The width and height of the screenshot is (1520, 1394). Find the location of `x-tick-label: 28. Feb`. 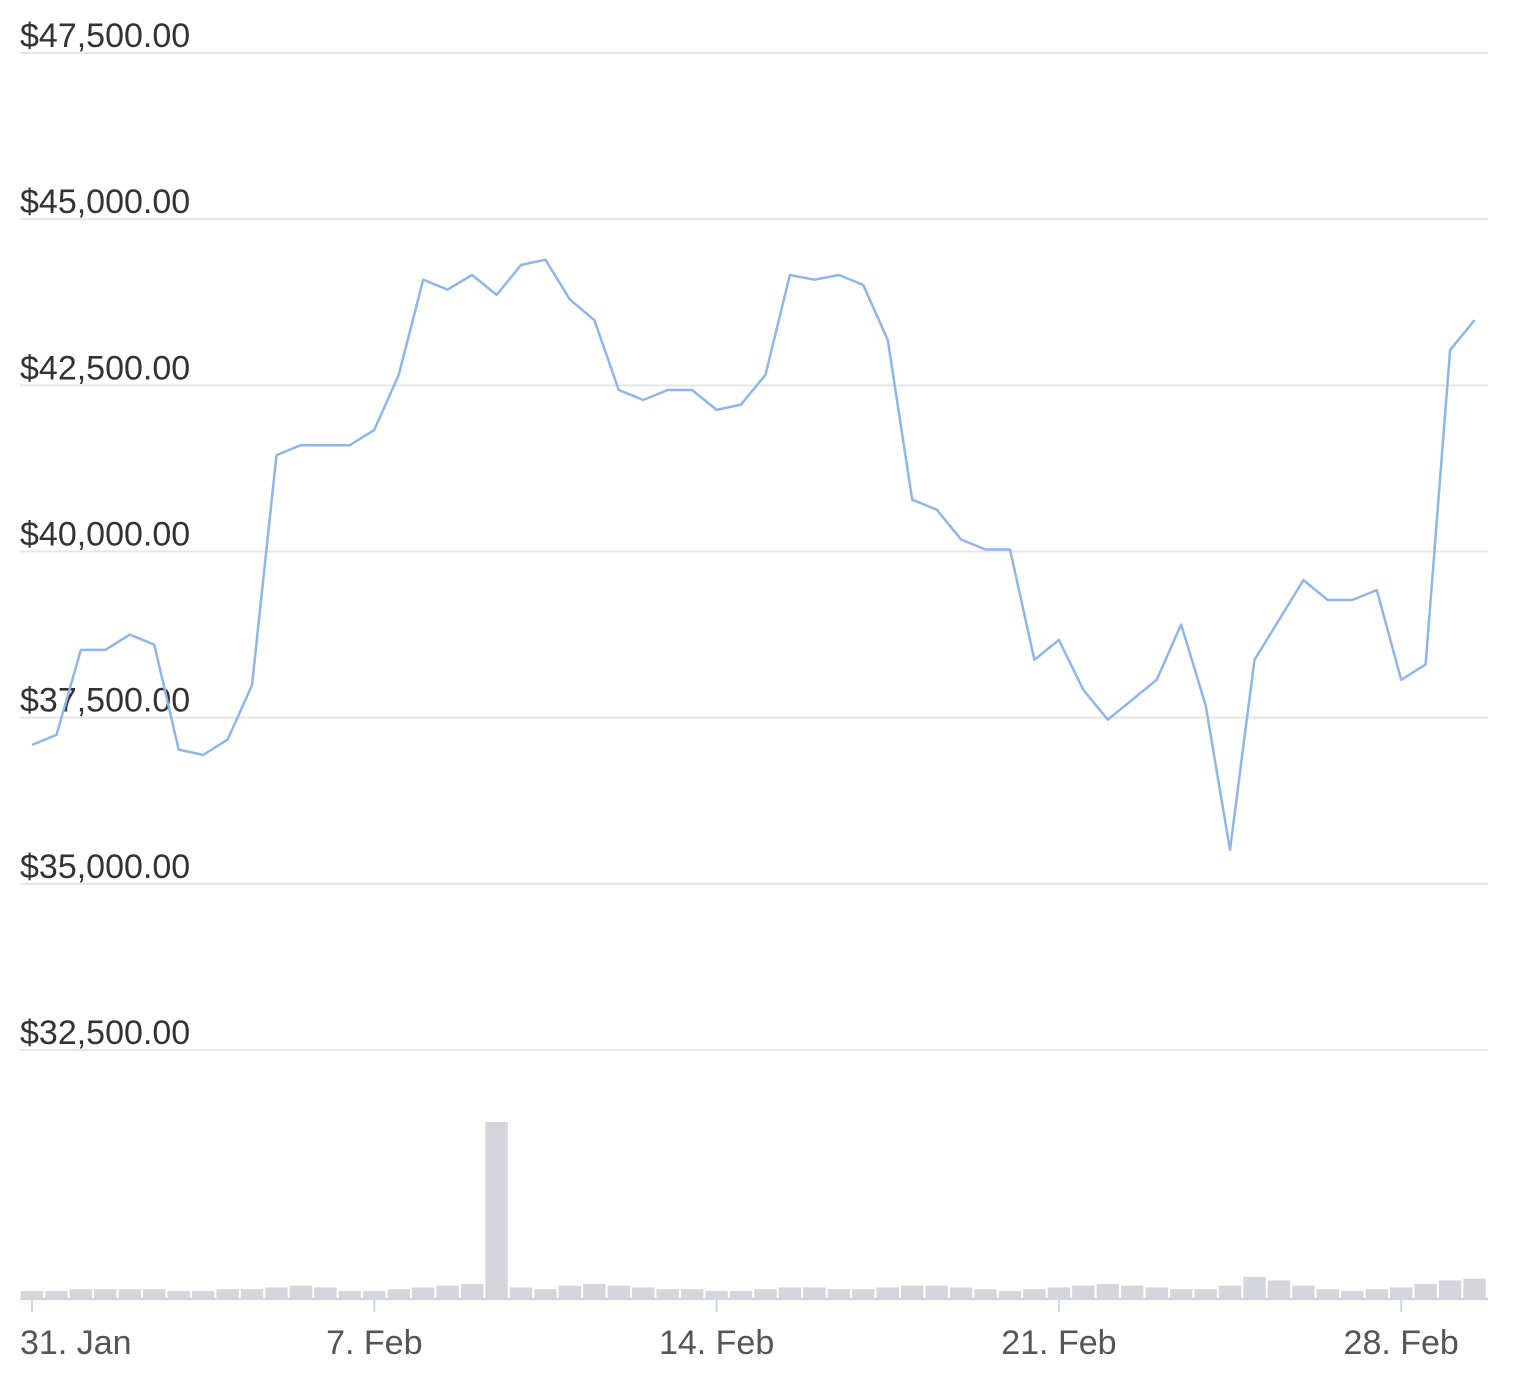

x-tick-label: 28. Feb is located at coordinates (1401, 1343).